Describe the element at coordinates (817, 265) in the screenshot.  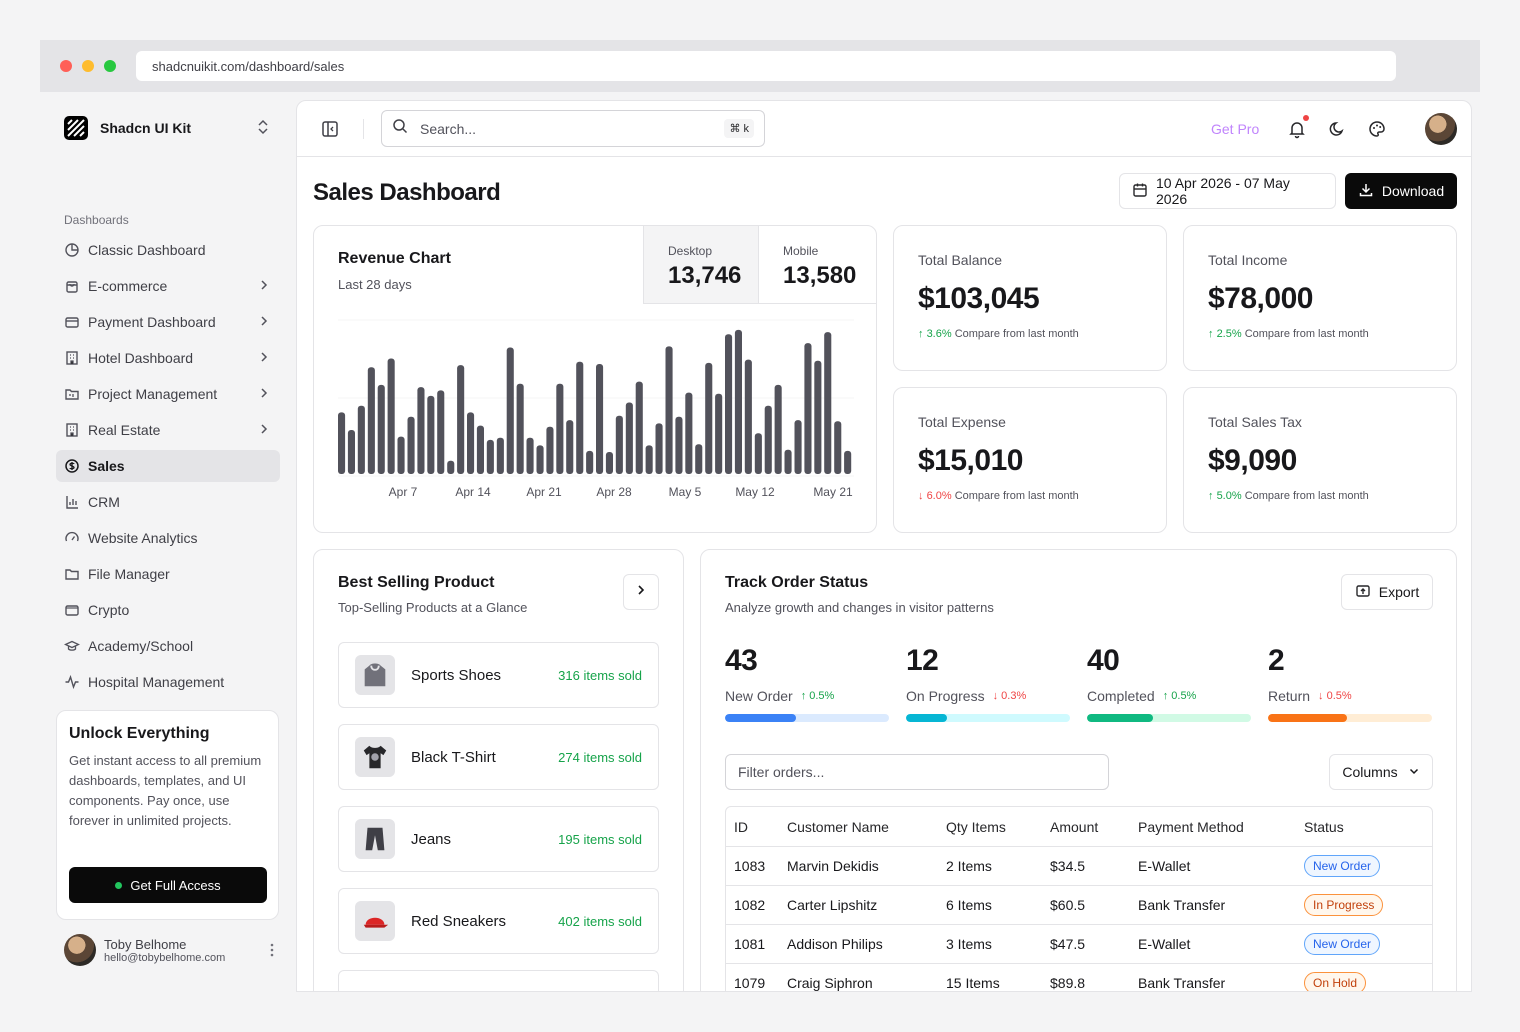
I see `tab-mobile: Mobile 13,580` at that location.